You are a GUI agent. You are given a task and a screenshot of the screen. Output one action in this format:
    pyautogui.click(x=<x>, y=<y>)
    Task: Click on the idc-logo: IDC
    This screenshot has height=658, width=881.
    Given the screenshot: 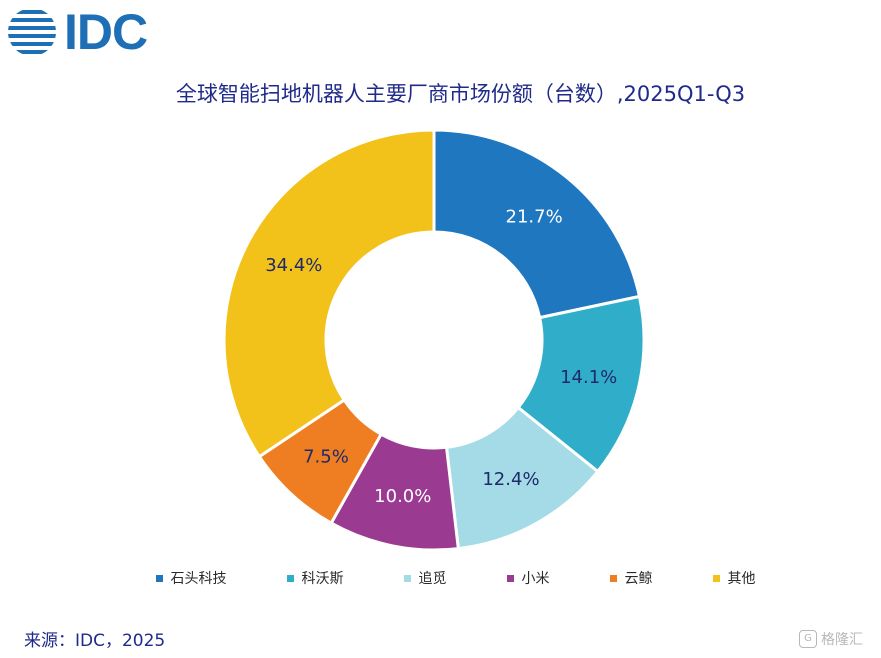 What is the action you would take?
    pyautogui.click(x=86, y=32)
    